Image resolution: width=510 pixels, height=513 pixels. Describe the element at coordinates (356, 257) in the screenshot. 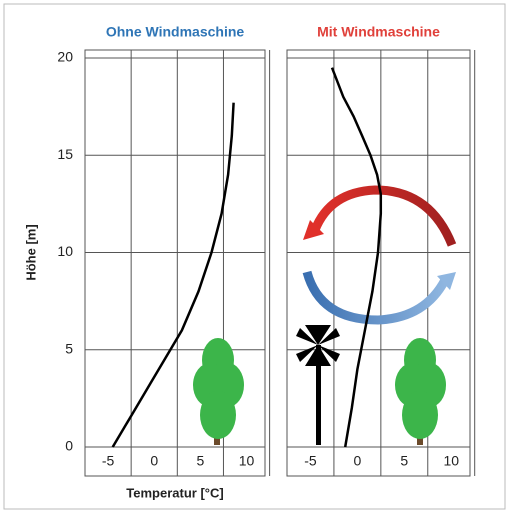

I see `temperature-line` at that location.